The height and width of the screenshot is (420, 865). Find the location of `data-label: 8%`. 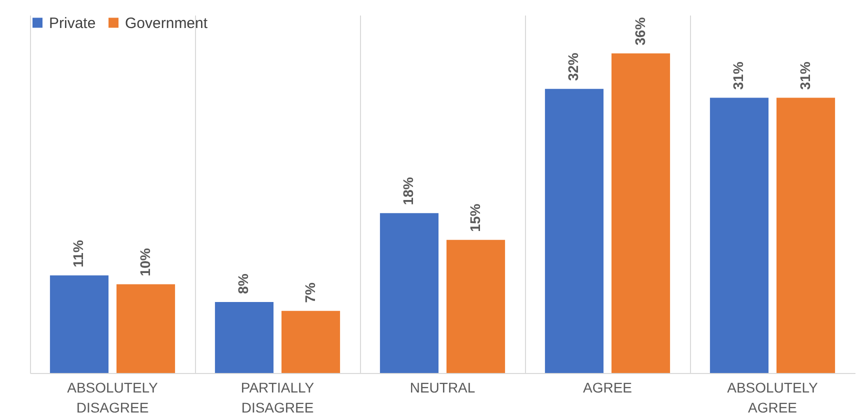

data-label: 8% is located at coordinates (243, 283).